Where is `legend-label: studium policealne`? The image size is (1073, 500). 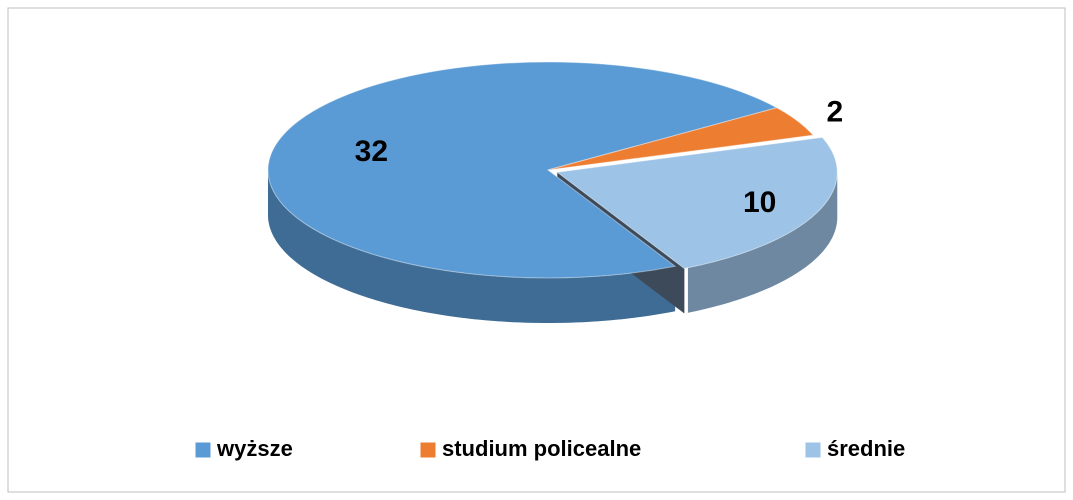
legend-label: studium policealne is located at coordinates (541, 448).